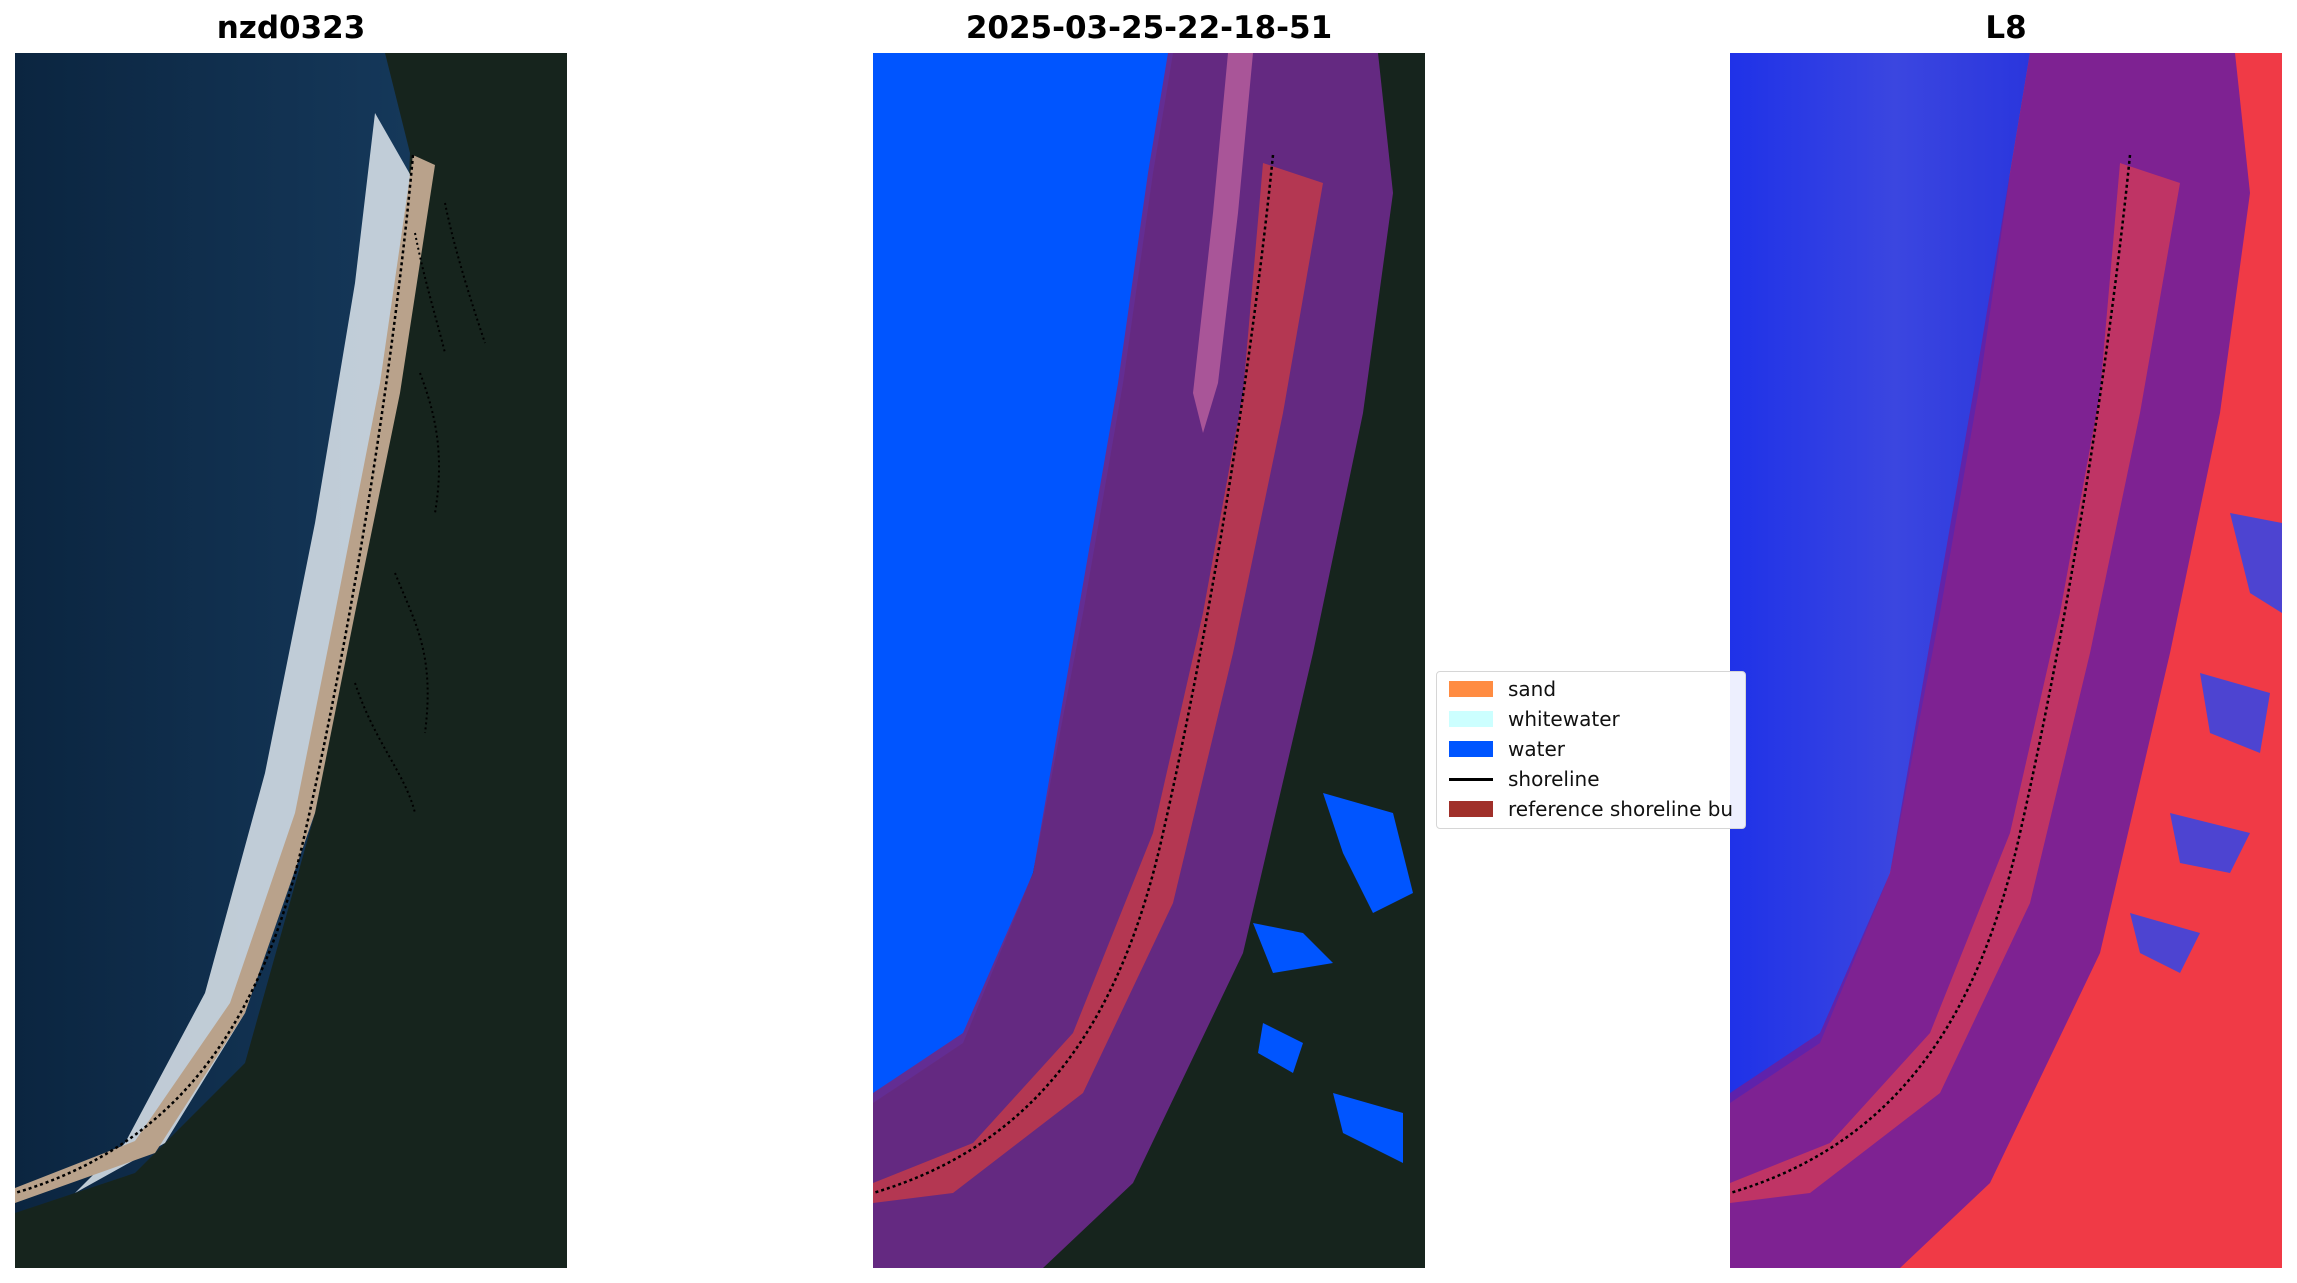 Image resolution: width=2297 pixels, height=1283 pixels. I want to click on panel-title-index: L8, so click(2006, 28).